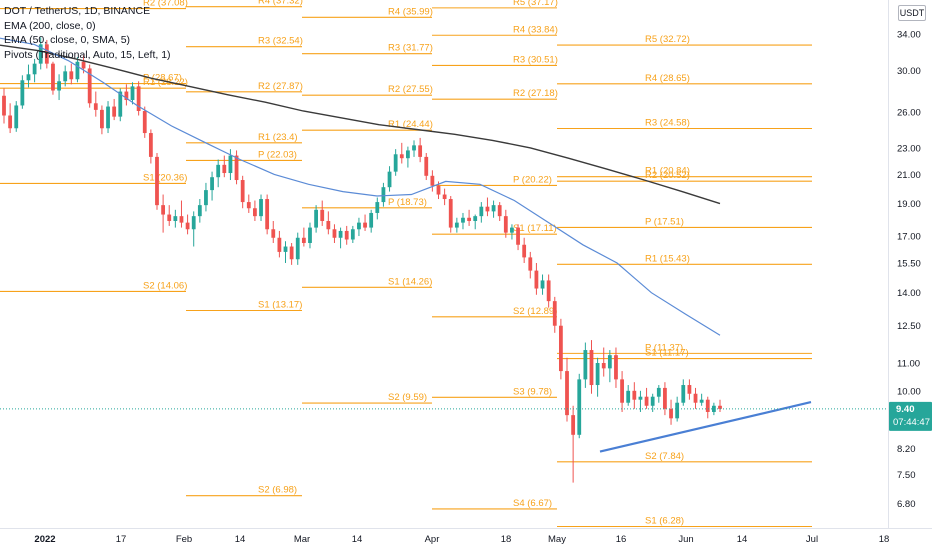 This screenshot has width=932, height=550. Describe the element at coordinates (705, 427) in the screenshot. I see `trendline-layer` at that location.